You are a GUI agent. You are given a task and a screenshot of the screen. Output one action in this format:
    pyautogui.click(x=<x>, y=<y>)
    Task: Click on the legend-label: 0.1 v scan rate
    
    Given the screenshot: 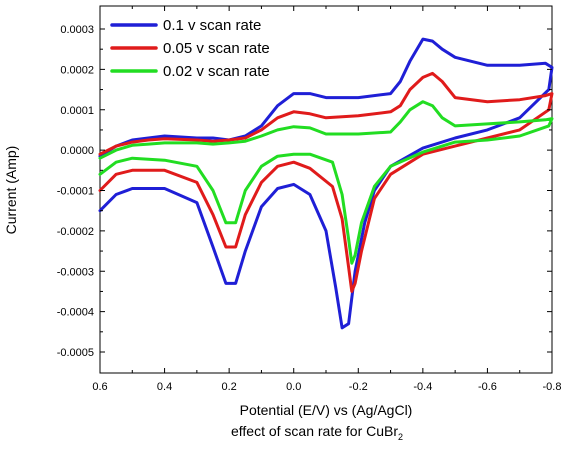 What is the action you would take?
    pyautogui.click(x=212, y=25)
    